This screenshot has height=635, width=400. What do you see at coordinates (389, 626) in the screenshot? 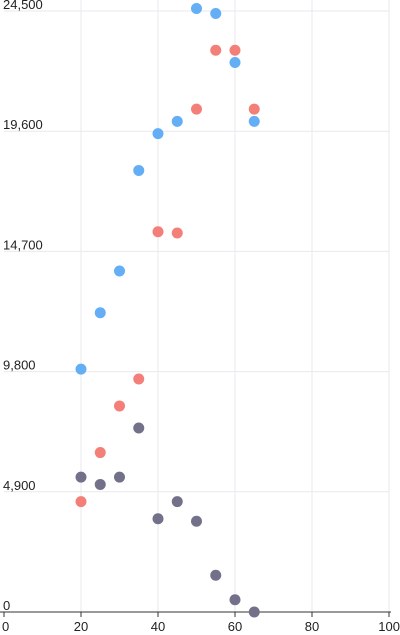
I see `x-tick-label: 100` at bounding box center [389, 626].